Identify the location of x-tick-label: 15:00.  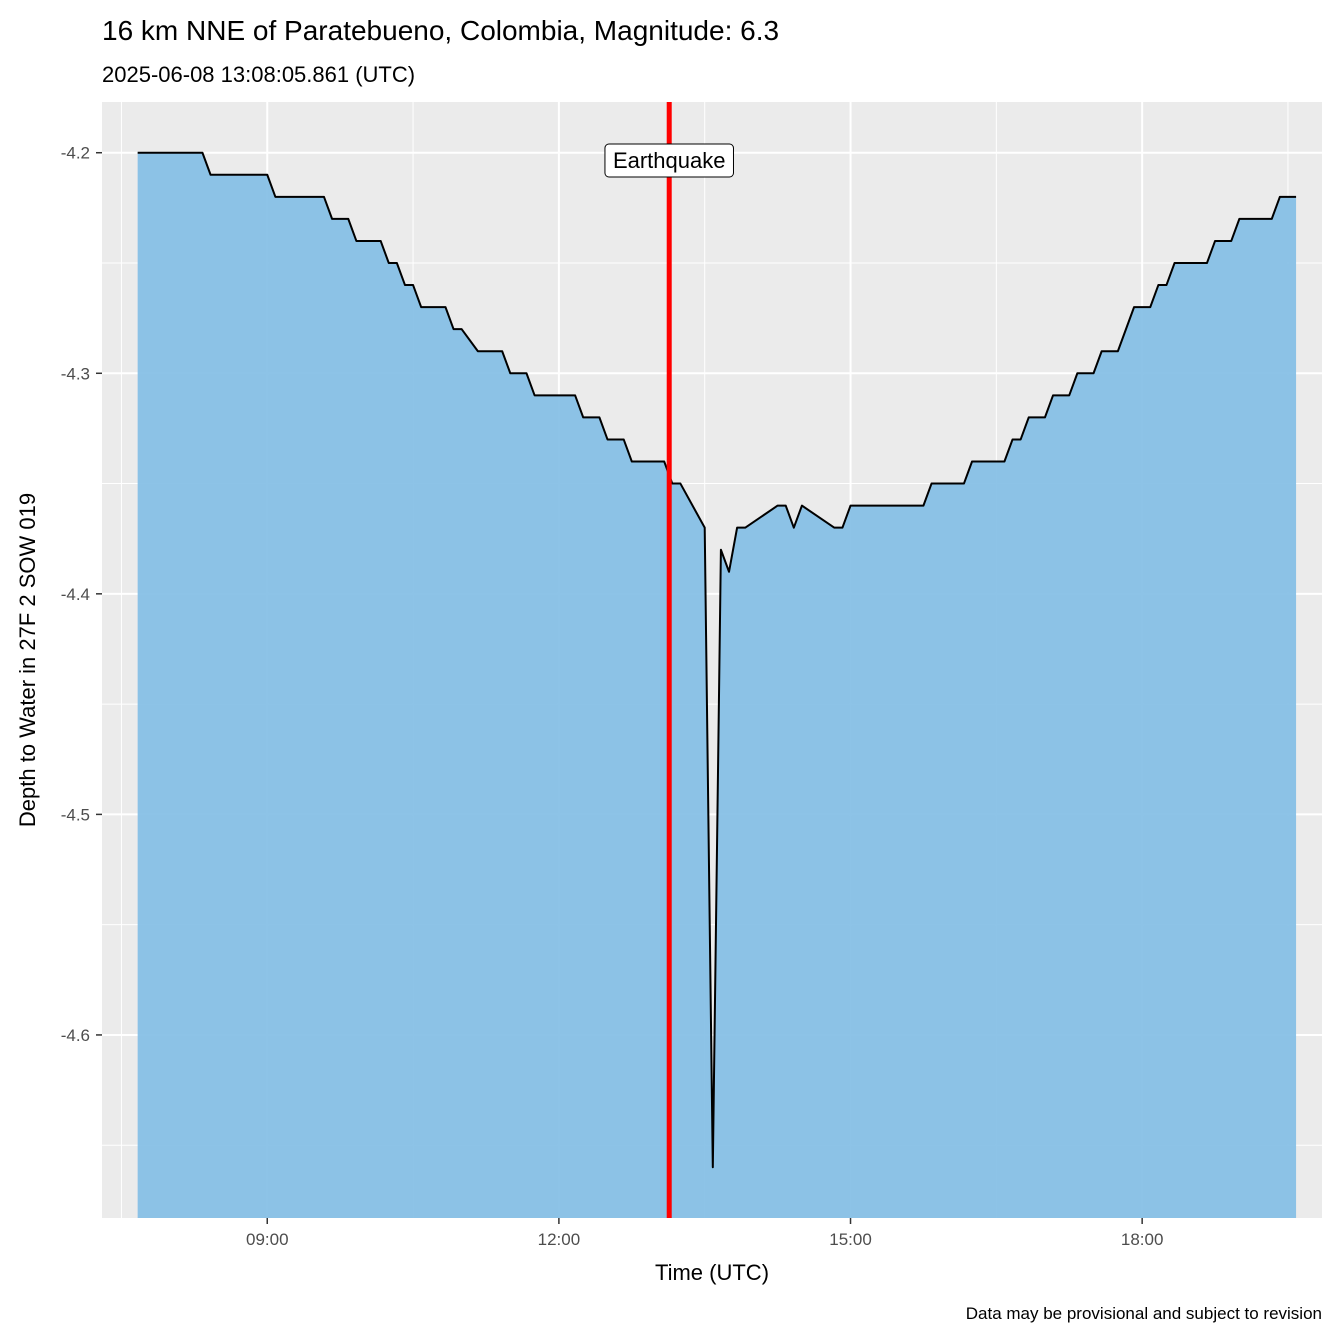
(850, 1239).